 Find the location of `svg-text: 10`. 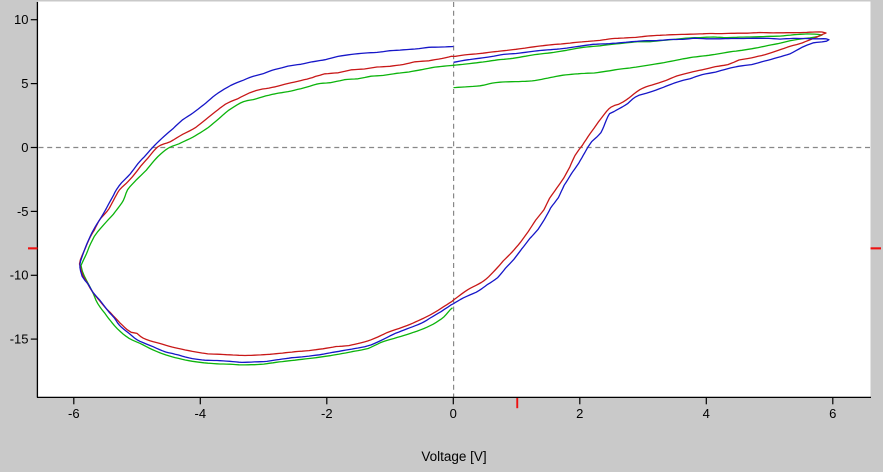

svg-text: 10 is located at coordinates (21, 19).